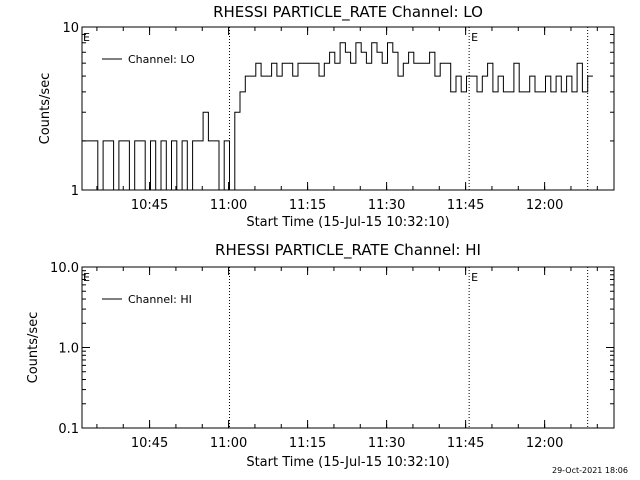 This screenshot has width=640, height=480. What do you see at coordinates (75, 191) in the screenshot?
I see `y-tick-label: 1` at bounding box center [75, 191].